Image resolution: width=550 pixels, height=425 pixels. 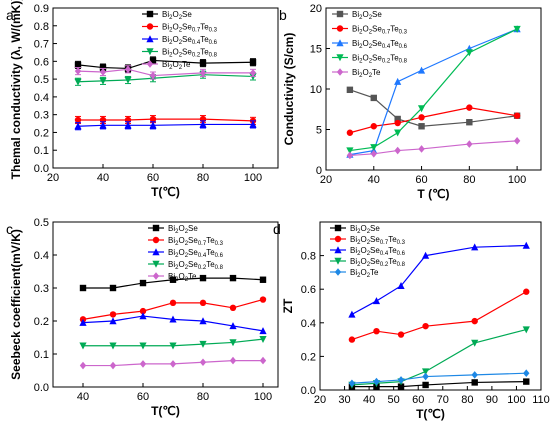 I want to click on y-tick-label: 0.4, so click(x=41, y=256).